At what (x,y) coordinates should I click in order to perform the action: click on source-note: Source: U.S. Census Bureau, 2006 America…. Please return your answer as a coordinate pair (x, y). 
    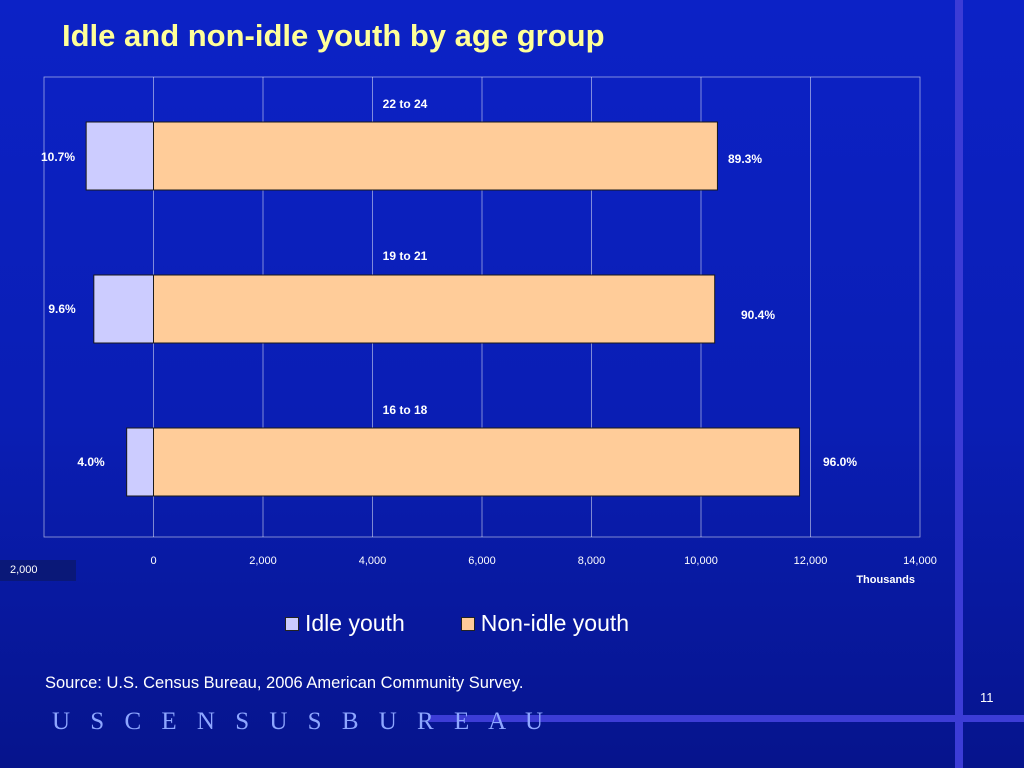
    Looking at the image, I should click on (284, 683).